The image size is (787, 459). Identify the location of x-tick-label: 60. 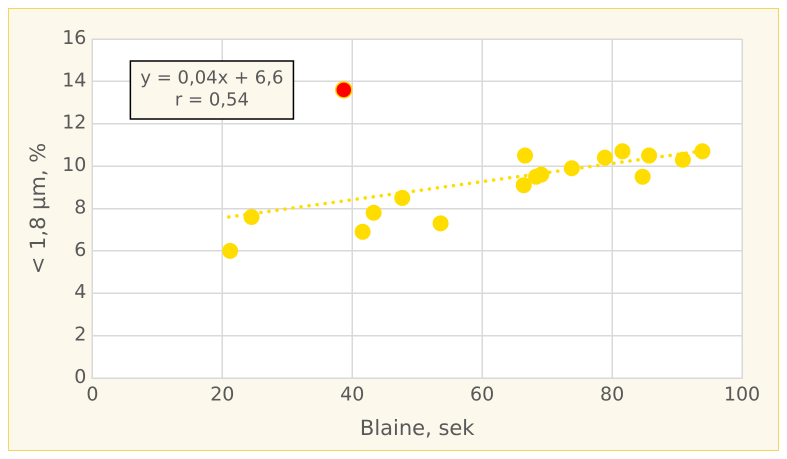
(482, 394).